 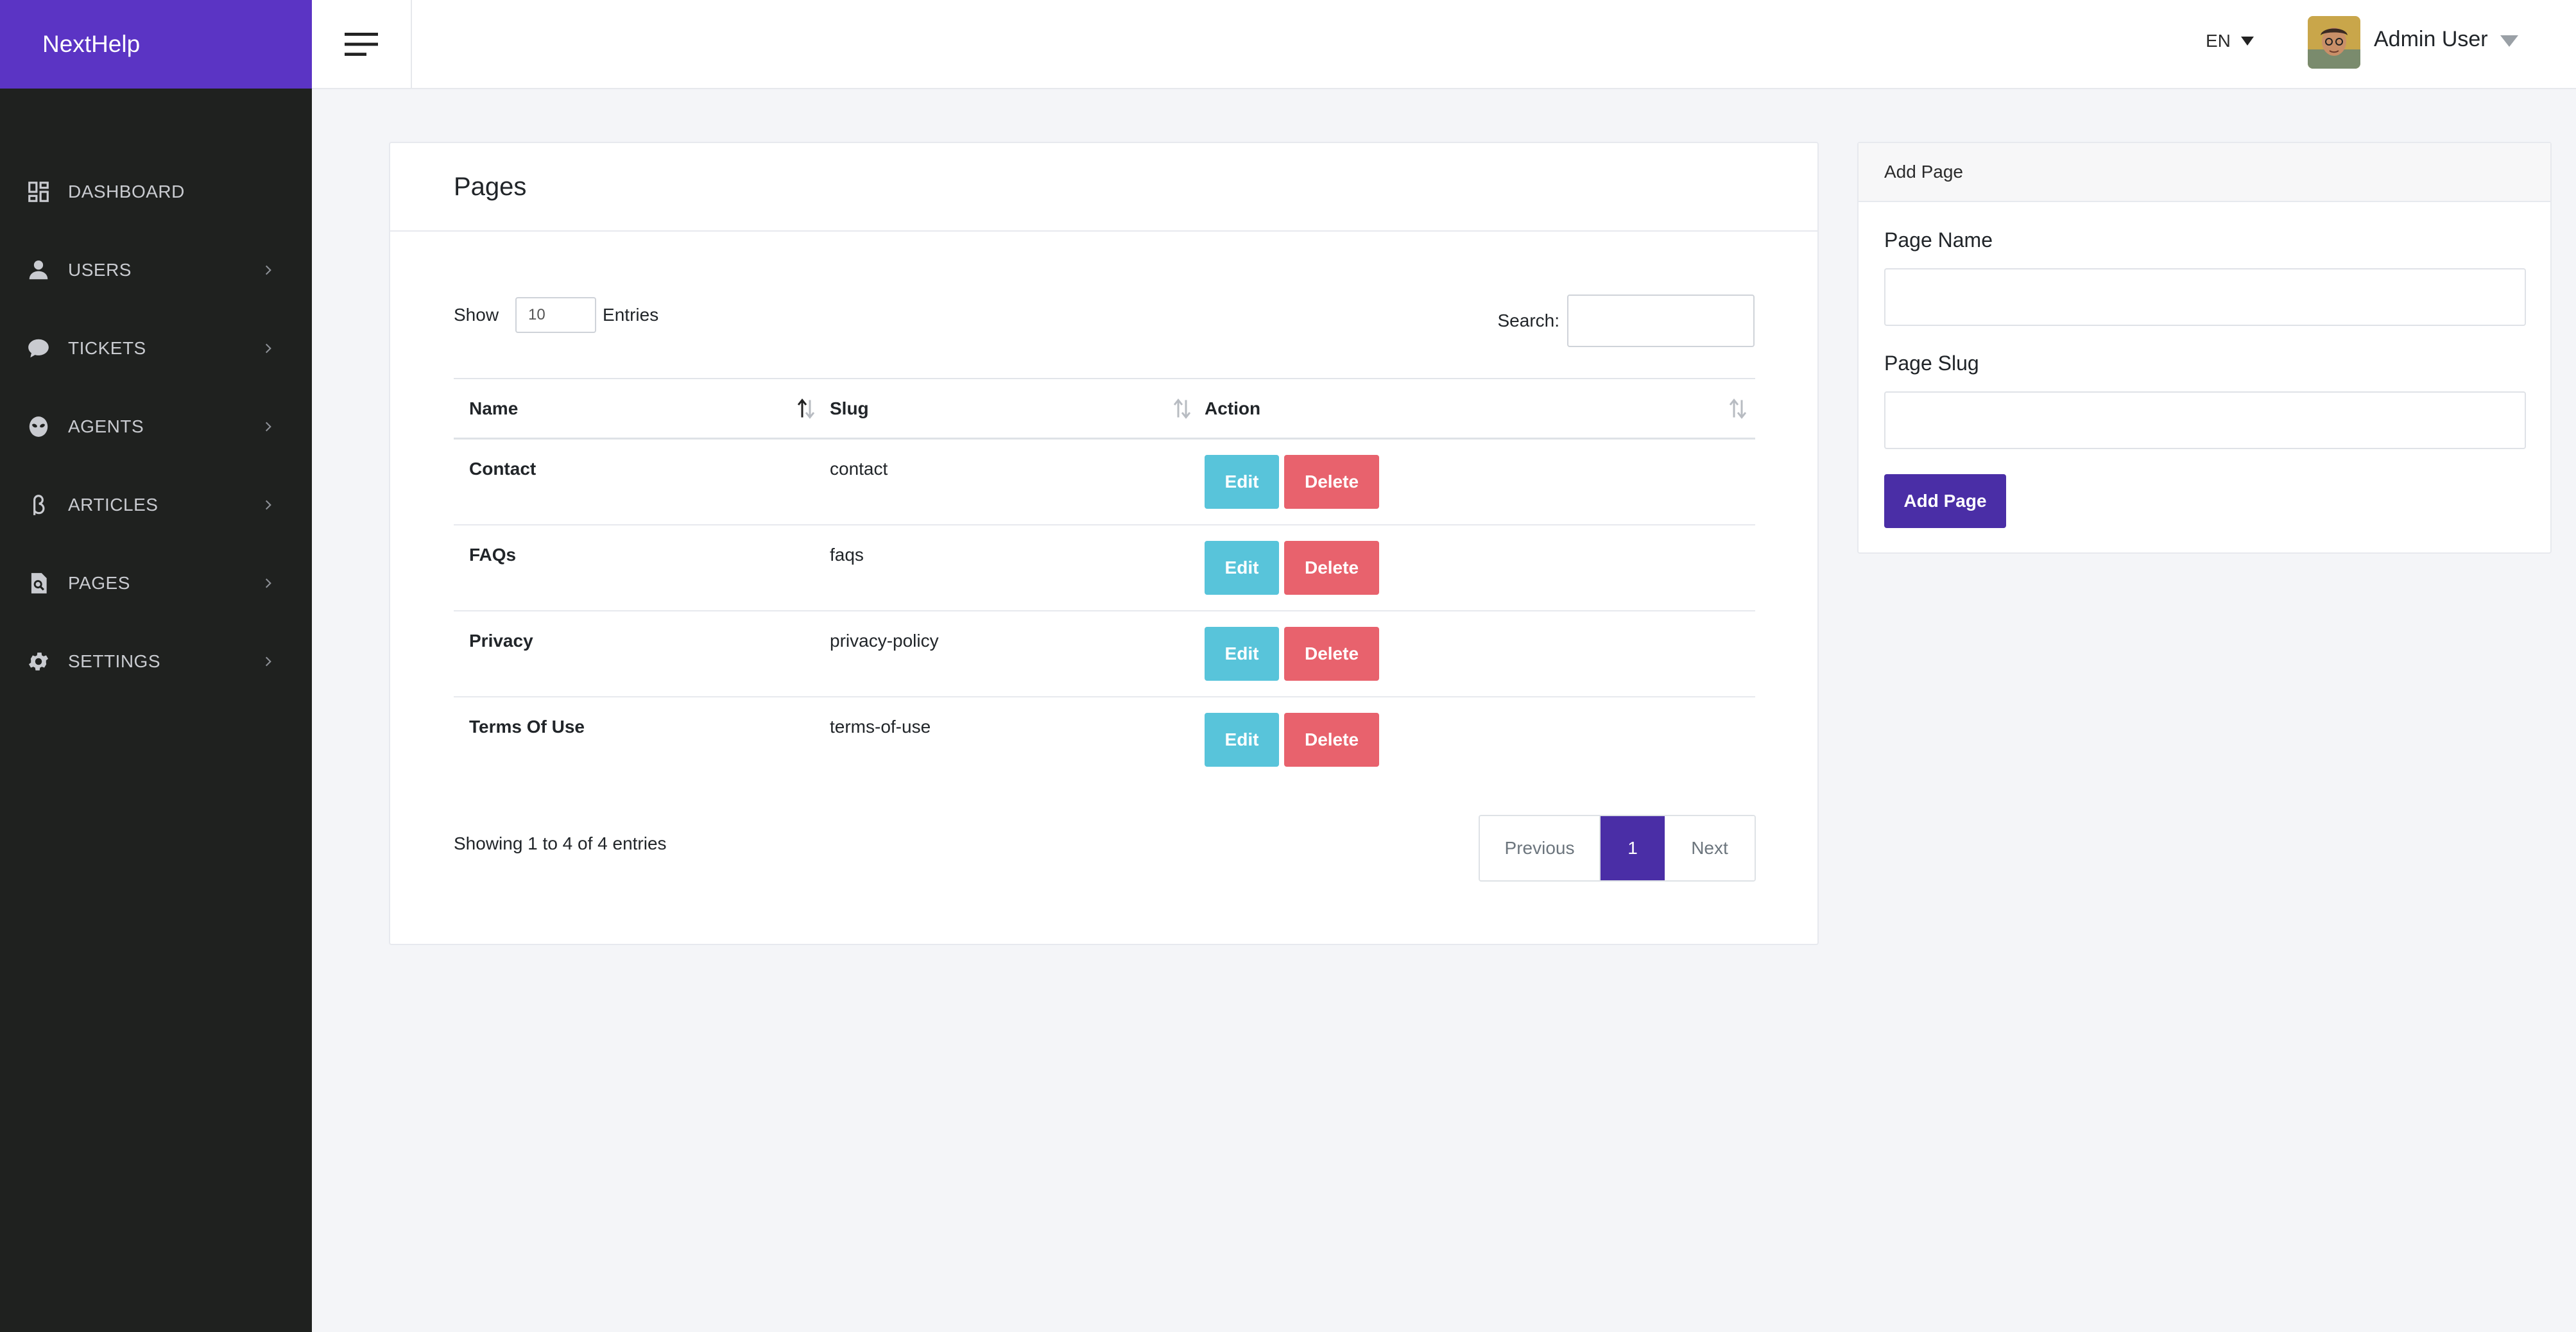 I want to click on page-name-input, so click(x=2205, y=297).